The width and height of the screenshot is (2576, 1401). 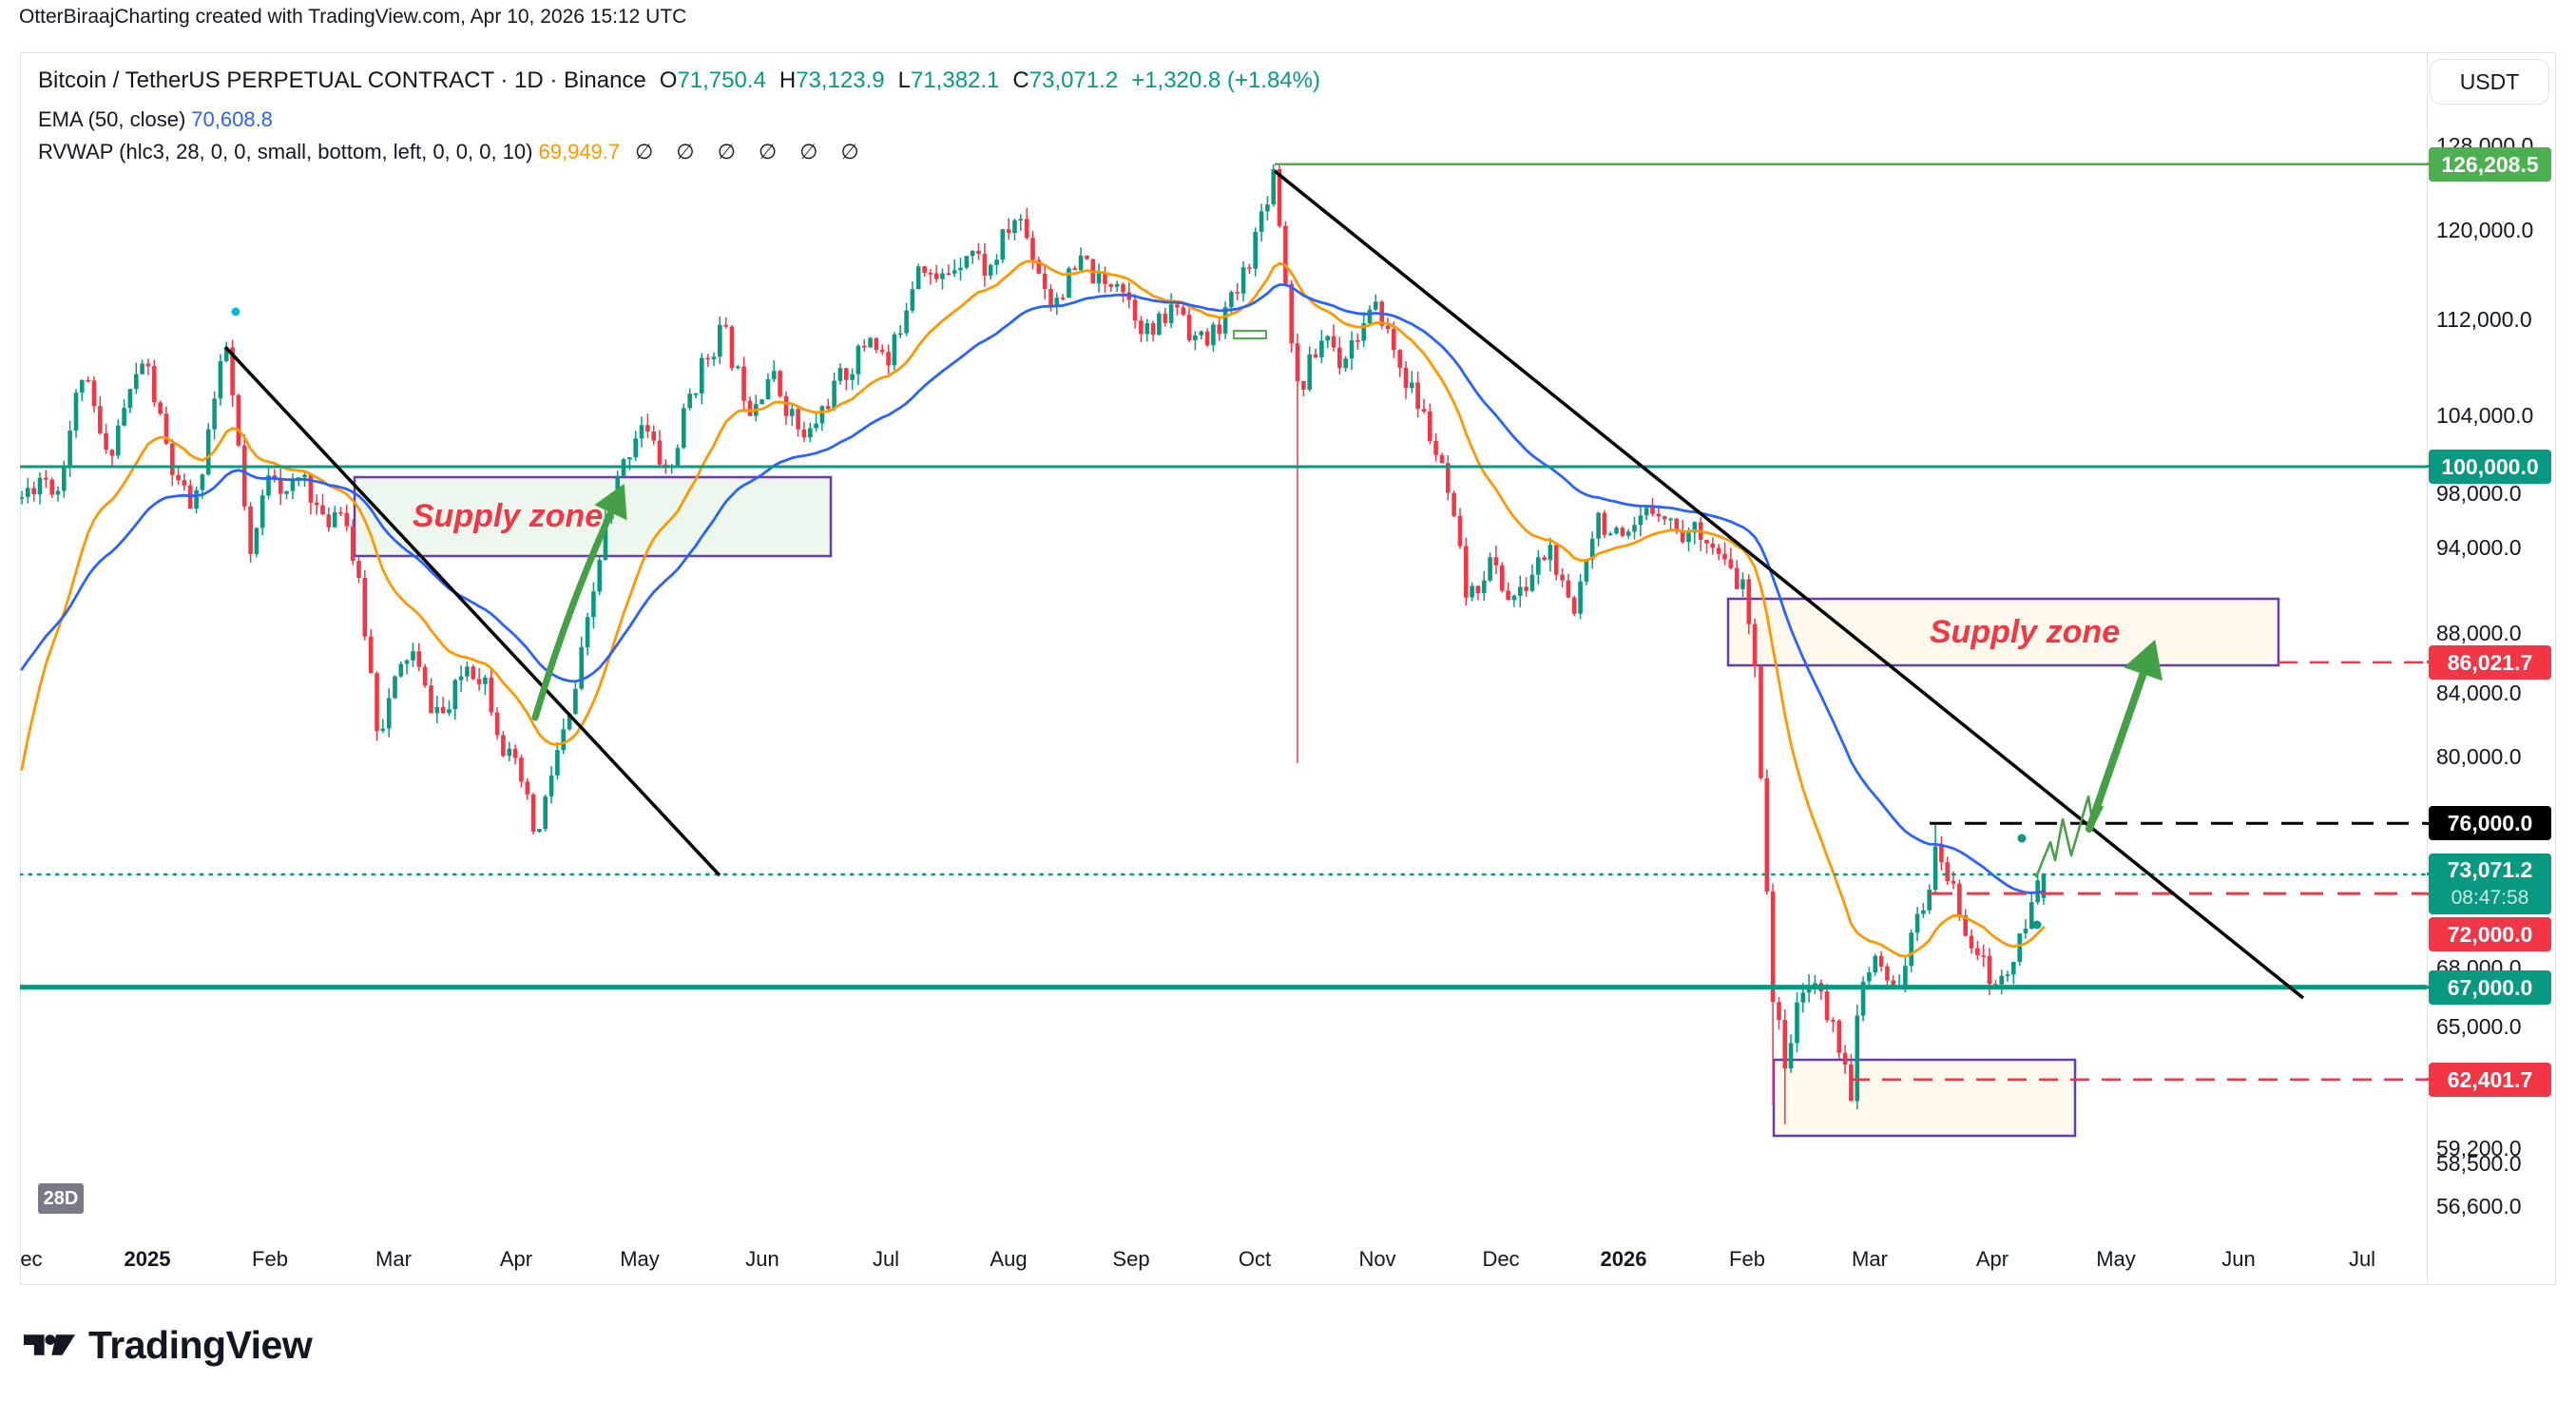 I want to click on widget-border-bottom, so click(x=1287, y=1284).